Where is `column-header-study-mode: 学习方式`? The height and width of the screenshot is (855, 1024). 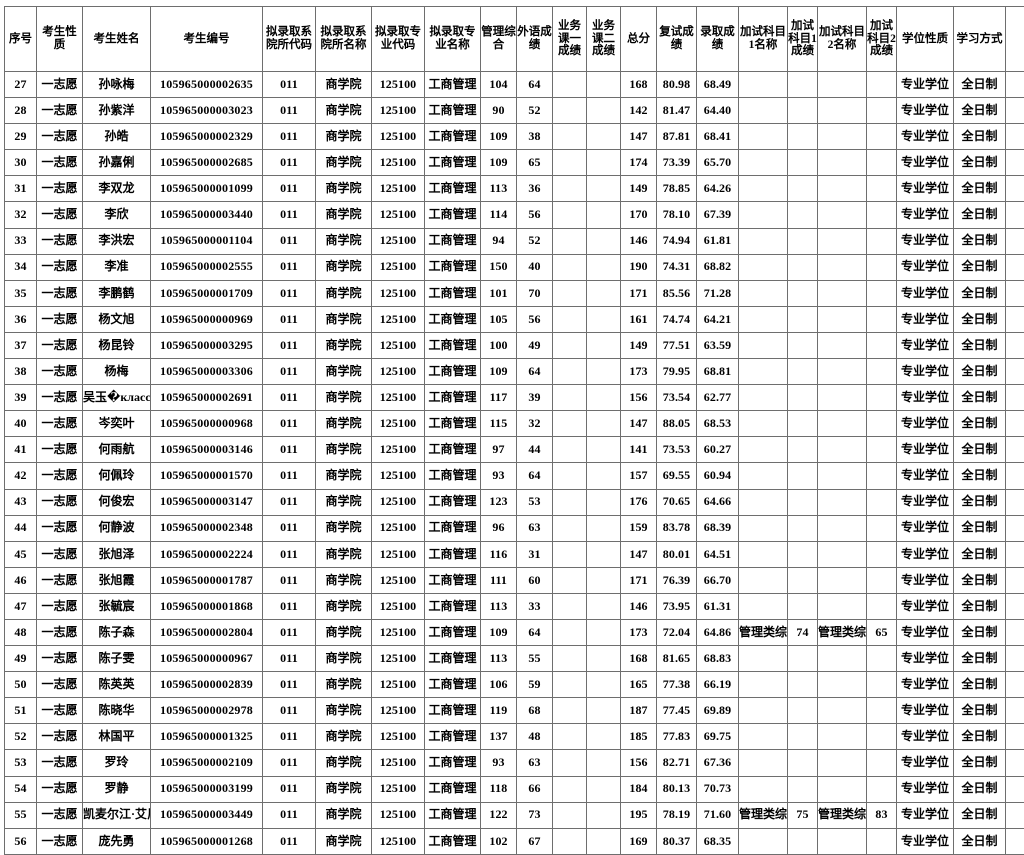
column-header-study-mode: 学习方式 is located at coordinates (980, 39).